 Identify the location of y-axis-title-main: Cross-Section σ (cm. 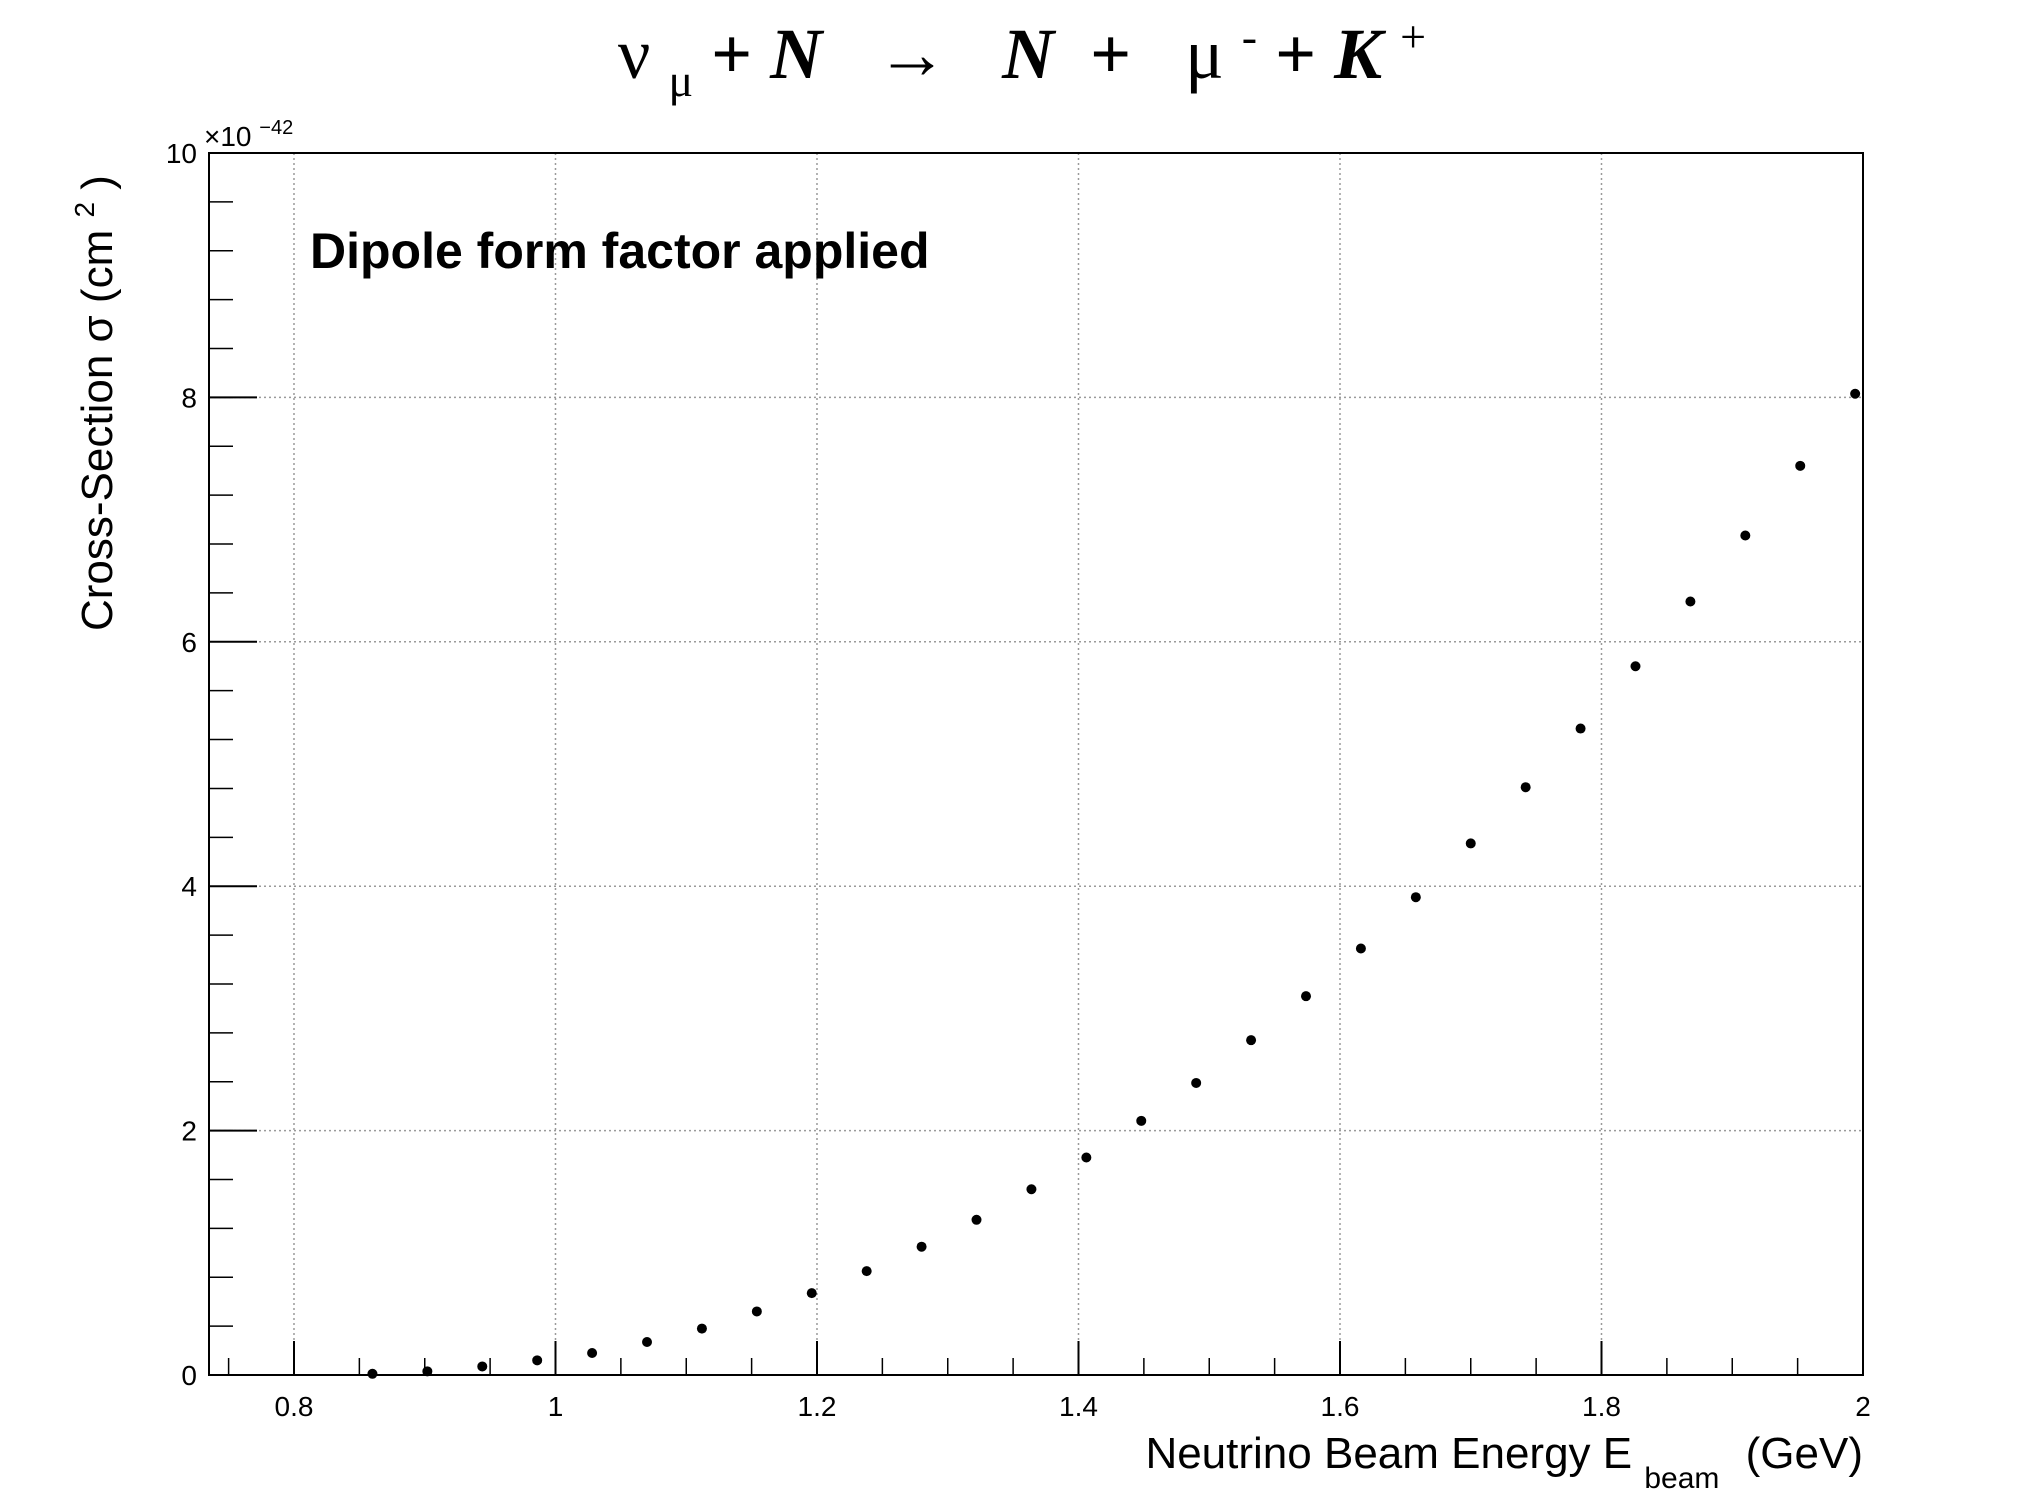
(97, 430).